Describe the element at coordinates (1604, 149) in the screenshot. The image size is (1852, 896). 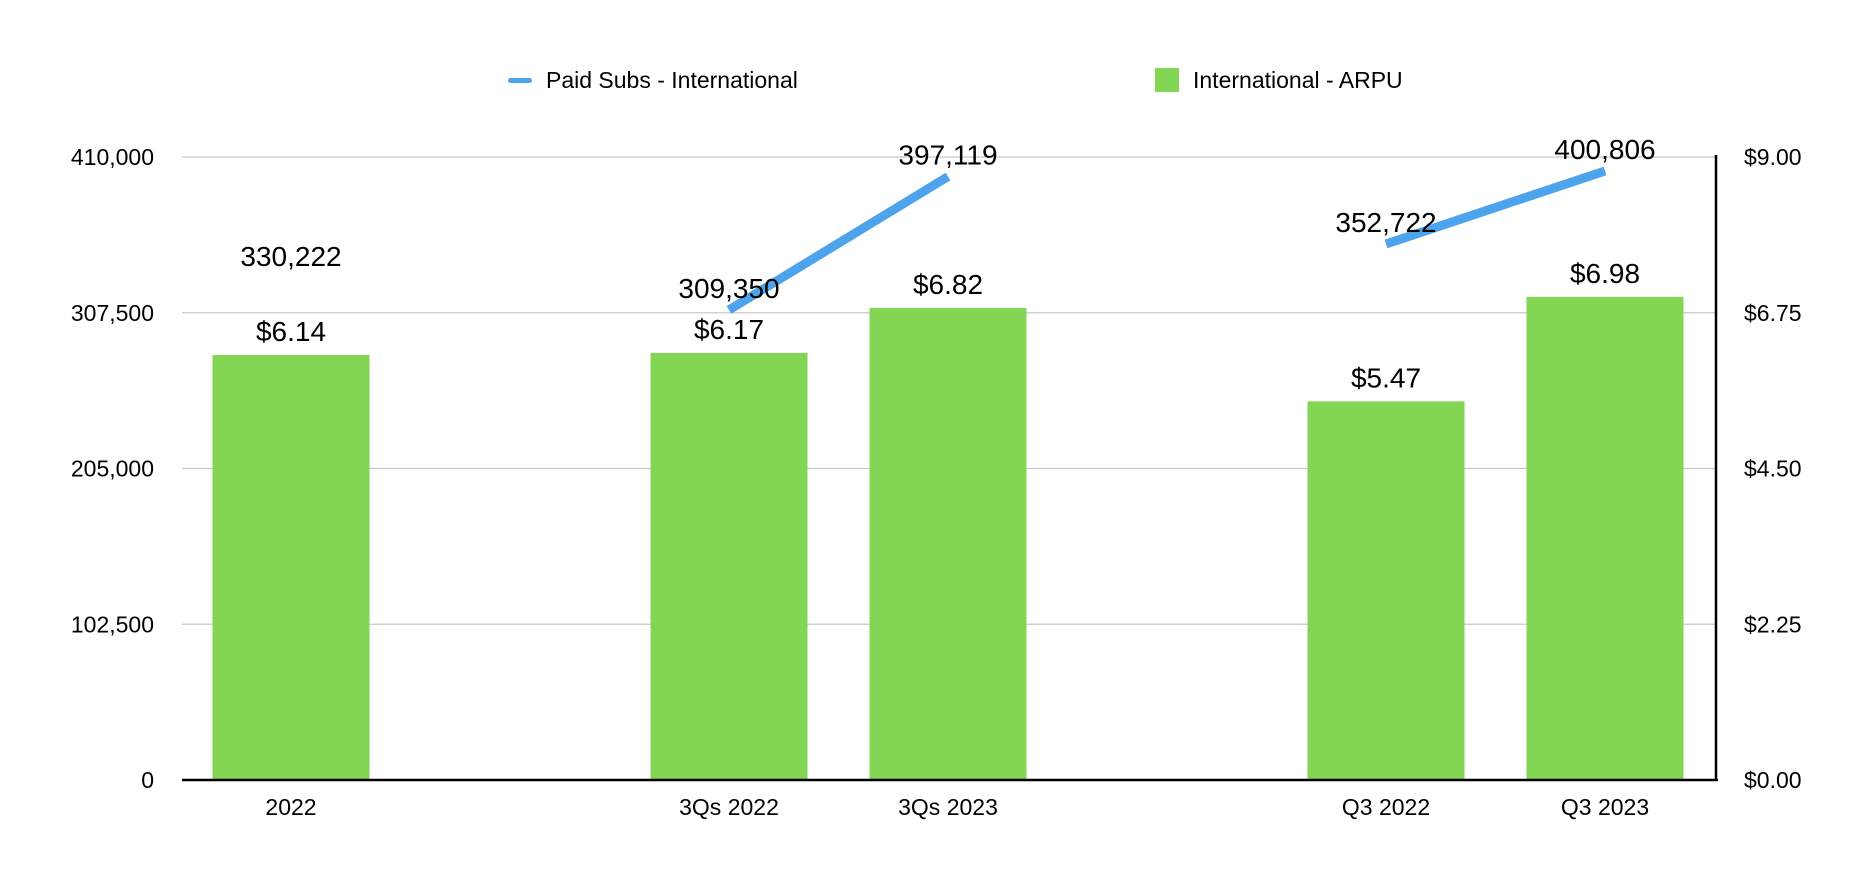
I see `line-data-label: 400,806` at that location.